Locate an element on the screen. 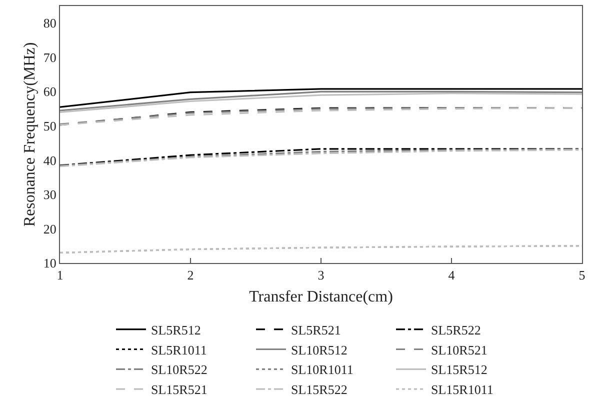  legend-label: SL5R1011 is located at coordinates (179, 350).